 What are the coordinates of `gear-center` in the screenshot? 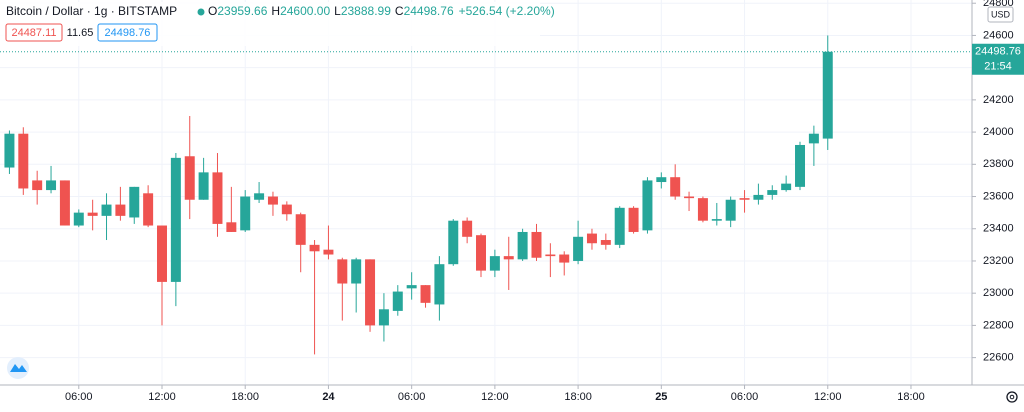 It's located at (1012, 397).